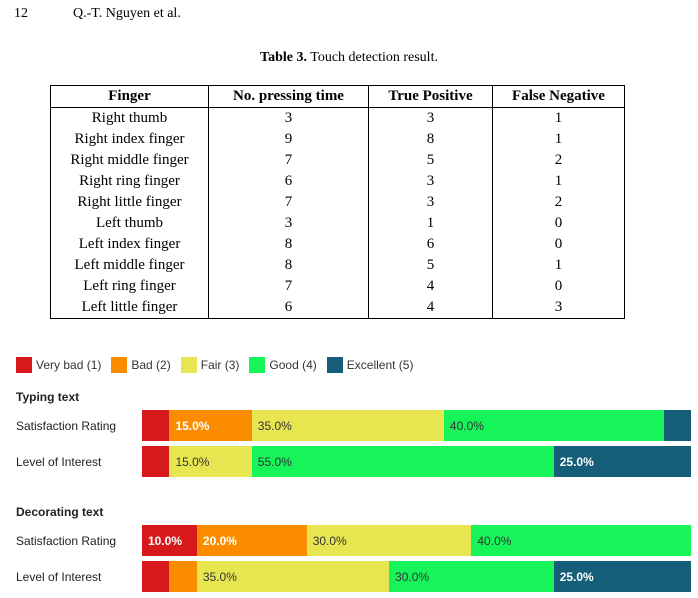  What do you see at coordinates (129, 181) in the screenshot?
I see `cell-finger: Right ring finger` at bounding box center [129, 181].